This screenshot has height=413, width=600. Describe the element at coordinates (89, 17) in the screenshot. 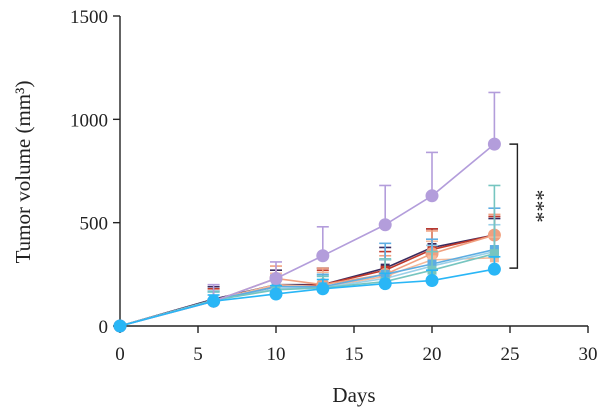

I see `y-tick-label: 1500` at that location.